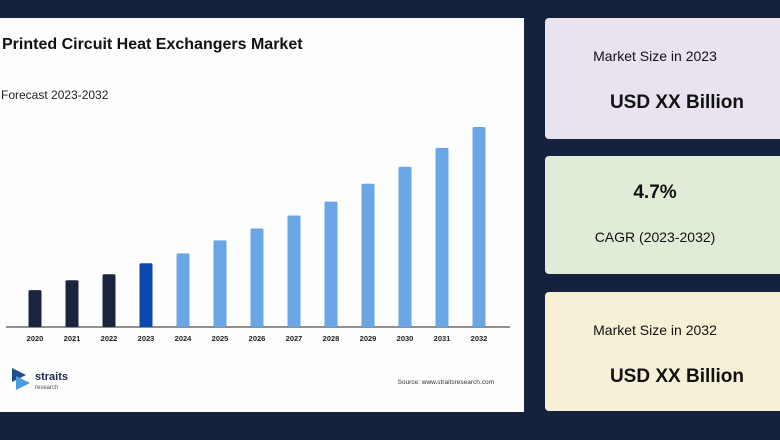  I want to click on x-tick-label-2020: 2020, so click(35, 338).